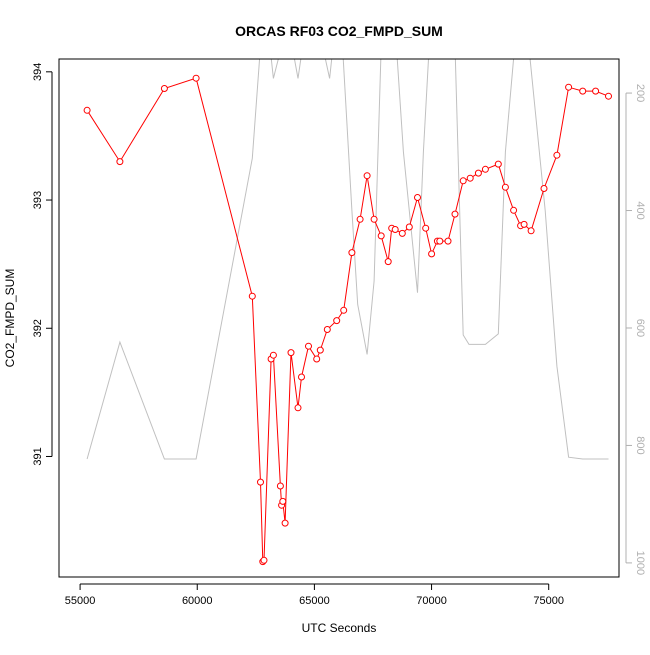 The image size is (650, 655). I want to click on chart-title: ORCAS RF03 CO2_FMPD_SUM, so click(339, 31).